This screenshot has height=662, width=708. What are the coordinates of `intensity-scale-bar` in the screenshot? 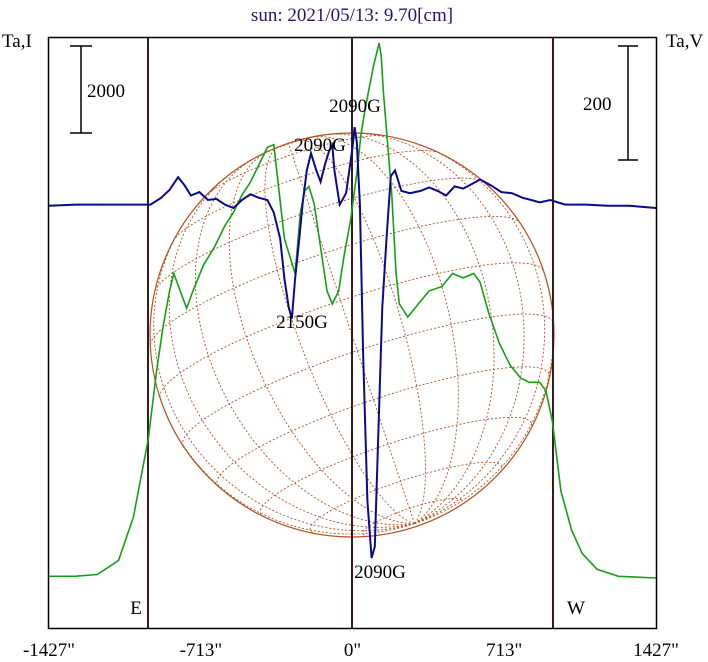 It's located at (81, 89).